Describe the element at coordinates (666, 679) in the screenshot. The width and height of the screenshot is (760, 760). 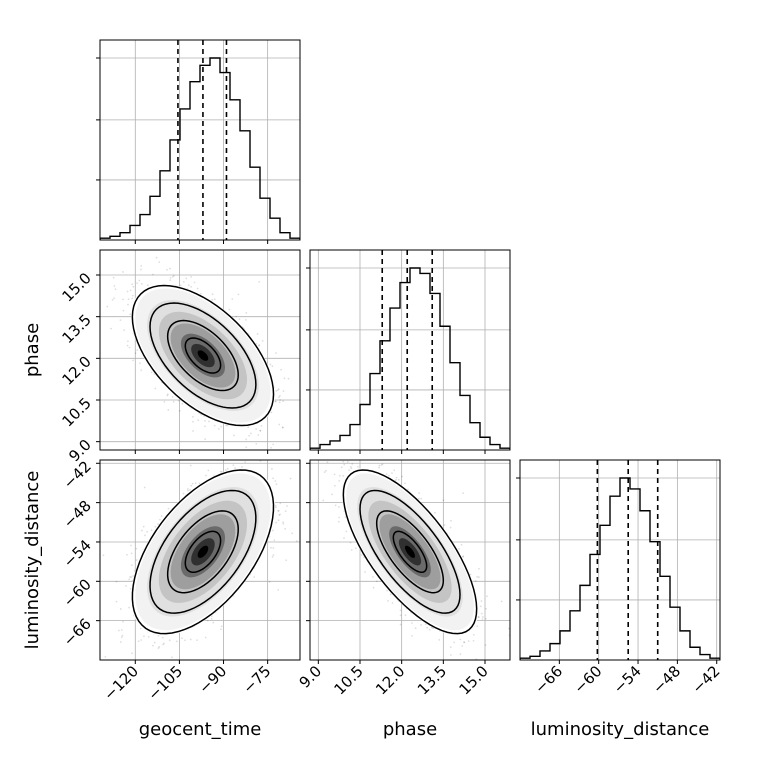
I see `x-tick-label: −48` at that location.